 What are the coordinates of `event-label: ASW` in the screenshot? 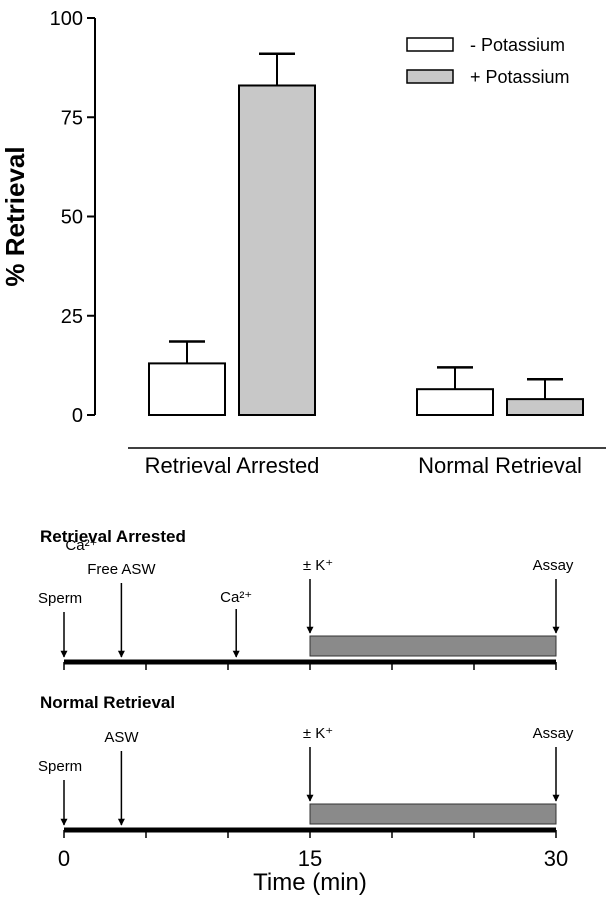 It's located at (121, 737).